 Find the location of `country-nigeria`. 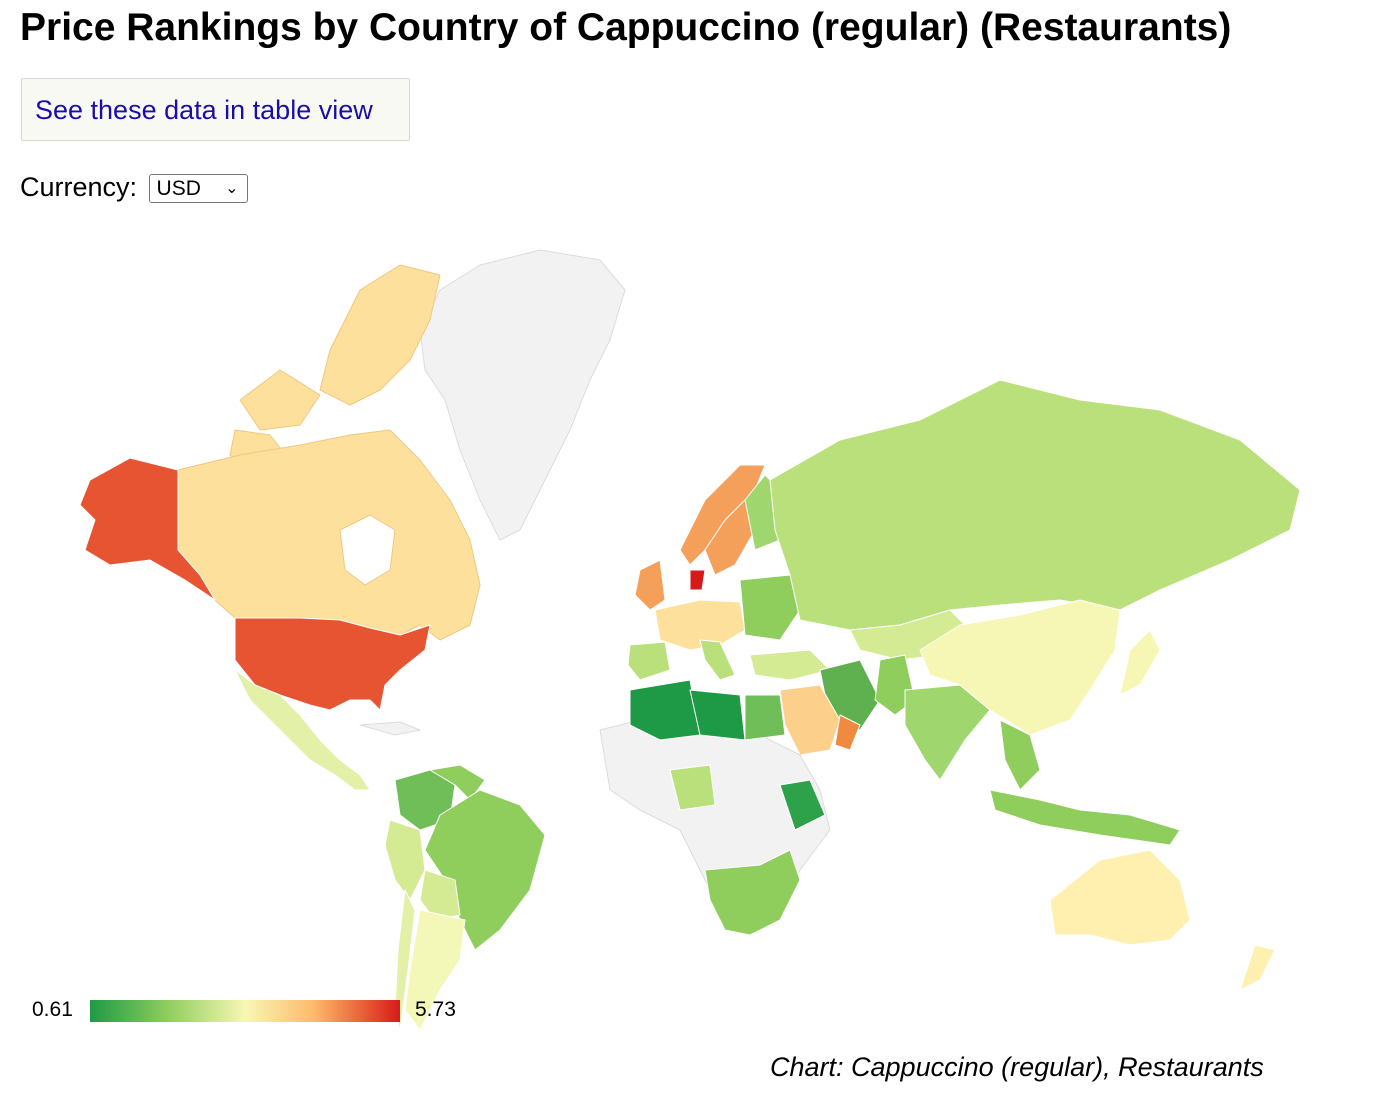

country-nigeria is located at coordinates (692, 787).